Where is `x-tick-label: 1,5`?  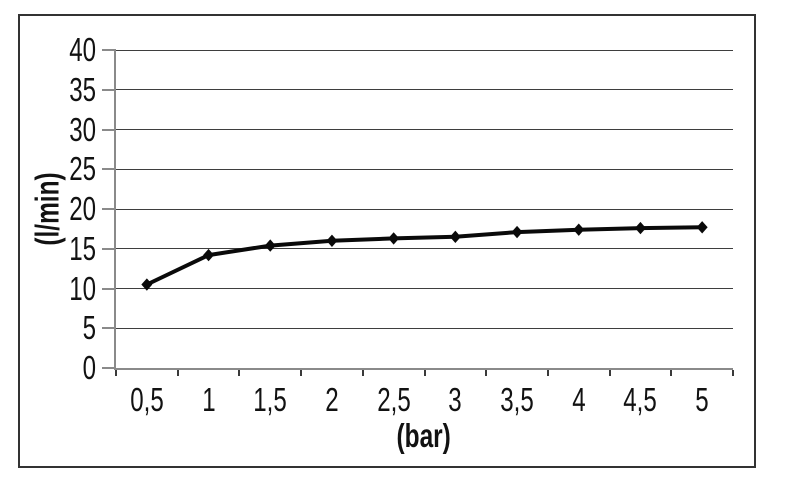
x-tick-label: 1,5 is located at coordinates (270, 399).